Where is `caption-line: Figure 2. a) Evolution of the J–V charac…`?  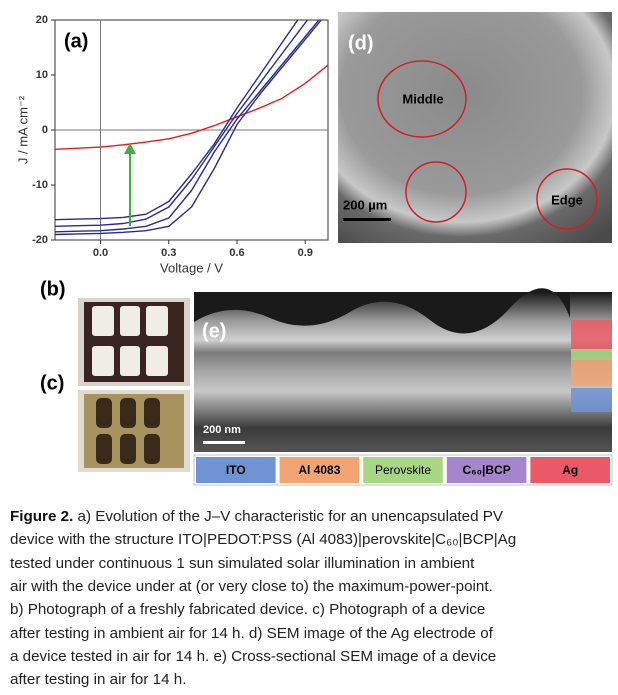
caption-line: Figure 2. a) Evolution of the J–V charac… is located at coordinates (256, 516).